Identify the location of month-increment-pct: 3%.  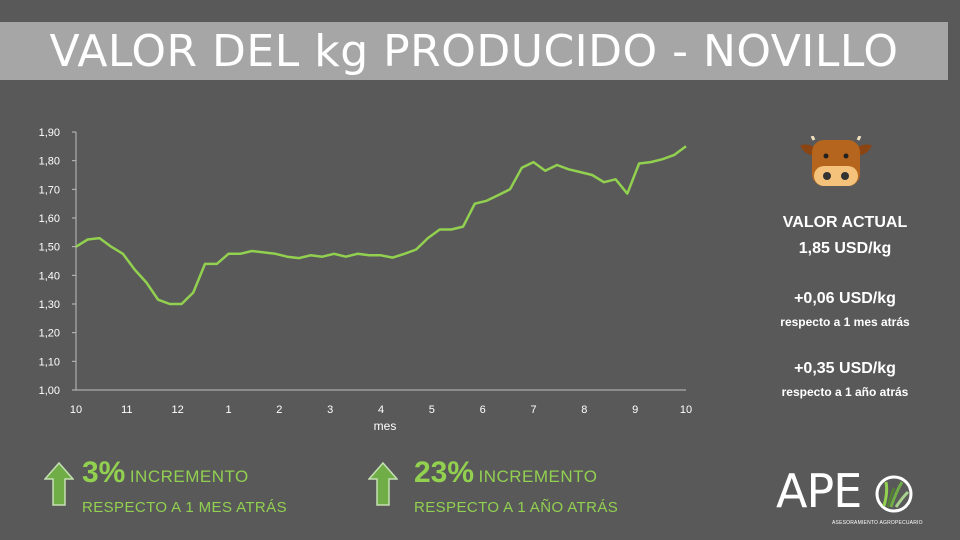
(104, 472).